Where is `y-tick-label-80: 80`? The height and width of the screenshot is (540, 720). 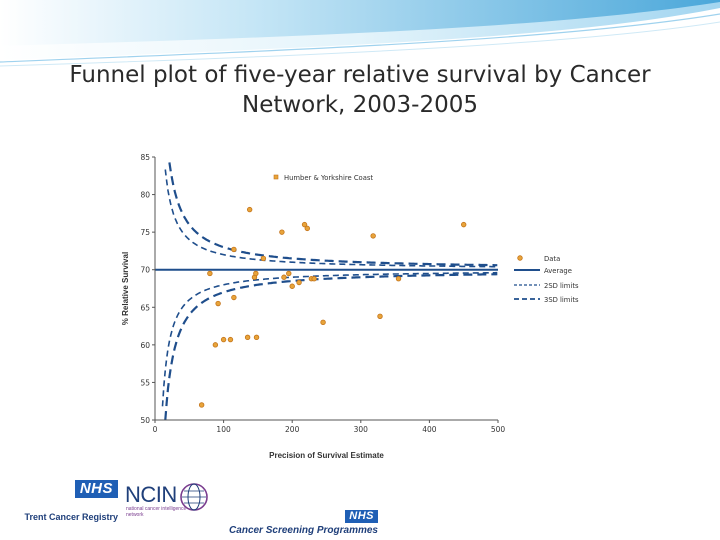 y-tick-label-80: 80 is located at coordinates (145, 195).